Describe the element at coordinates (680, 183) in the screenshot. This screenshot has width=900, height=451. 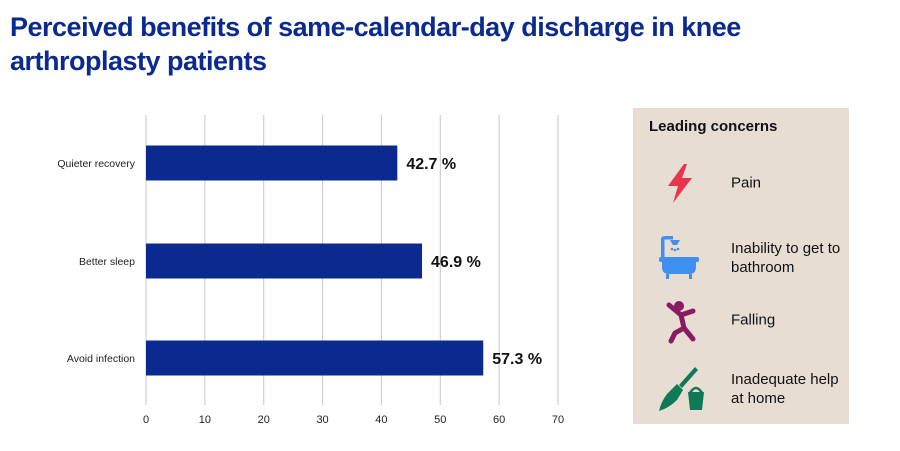
I see `lightning-bolt-icon` at that location.